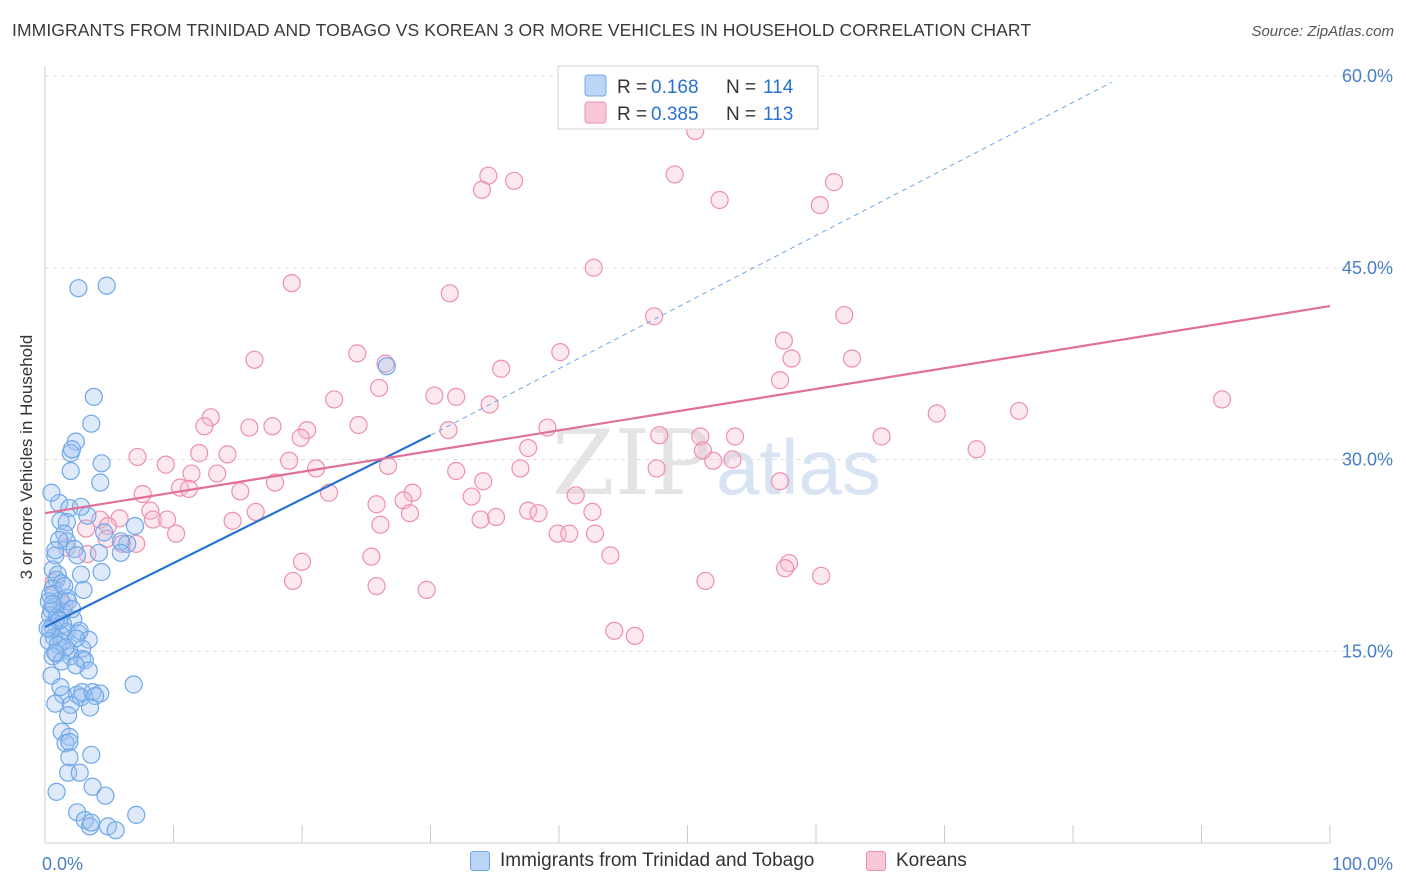  I want to click on legend-n-label-pink: N =, so click(741, 114).